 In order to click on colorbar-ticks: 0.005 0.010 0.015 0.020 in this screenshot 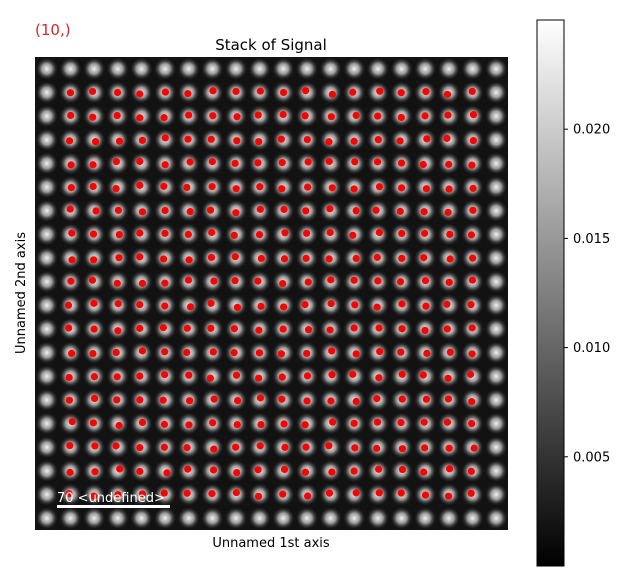, I will do `click(587, 294)`.